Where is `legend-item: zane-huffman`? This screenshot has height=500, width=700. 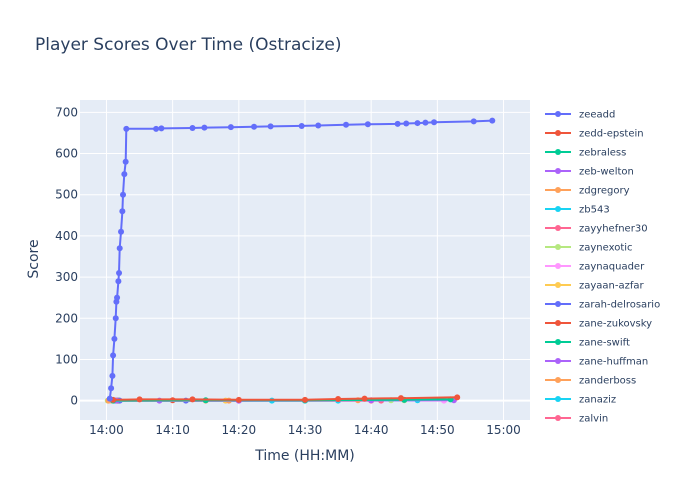 legend-item: zane-huffman is located at coordinates (596, 362).